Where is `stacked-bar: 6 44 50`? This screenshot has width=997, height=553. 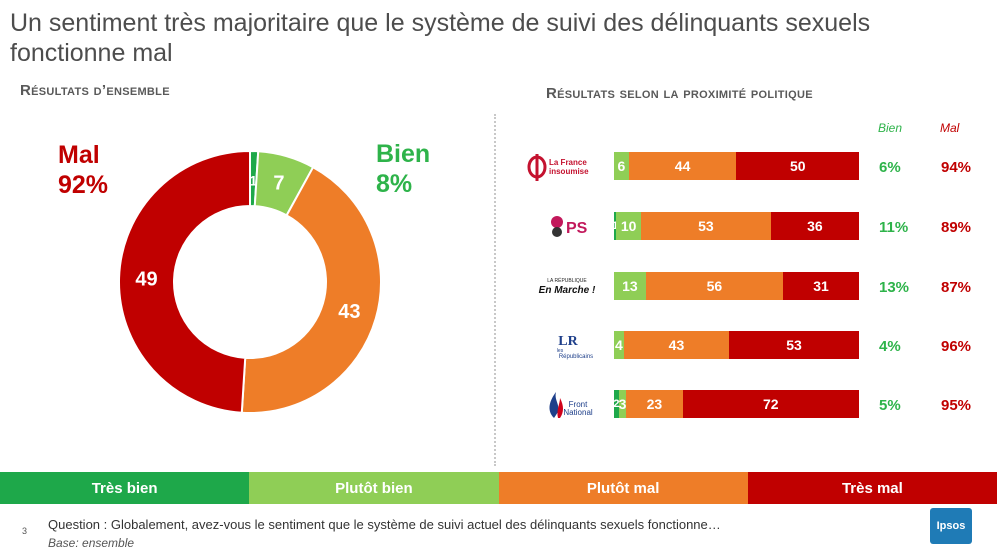
stacked-bar: 6 44 50 is located at coordinates (736, 166).